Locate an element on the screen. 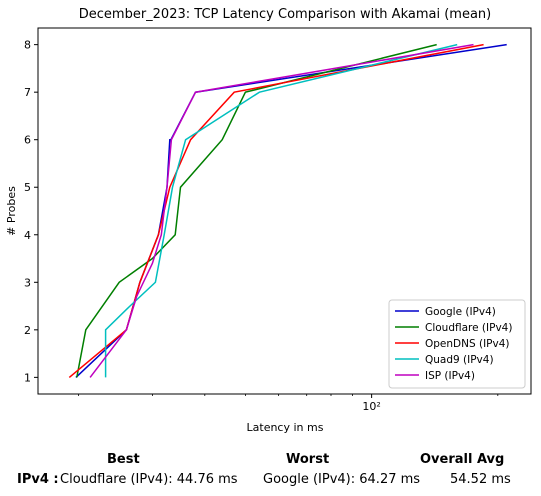 This screenshot has height=496, width=541. y-tick-label: 7 is located at coordinates (27, 92).